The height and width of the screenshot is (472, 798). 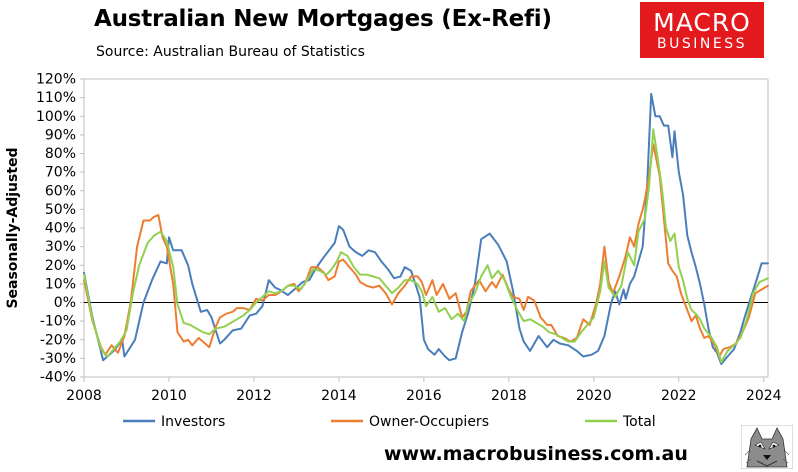 I want to click on y-tick-label: 50%, so click(x=60, y=210).